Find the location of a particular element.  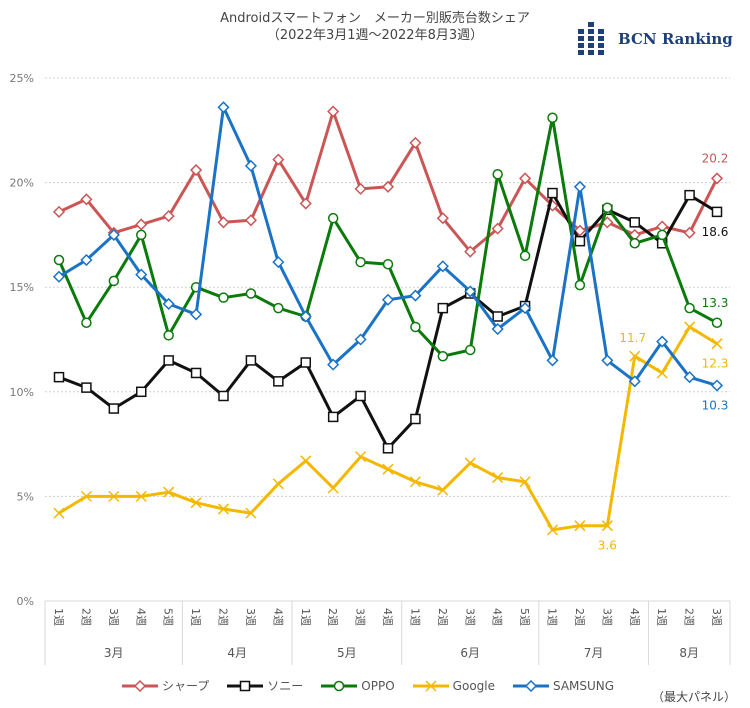

legend-item: OPPO is located at coordinates (357, 686).